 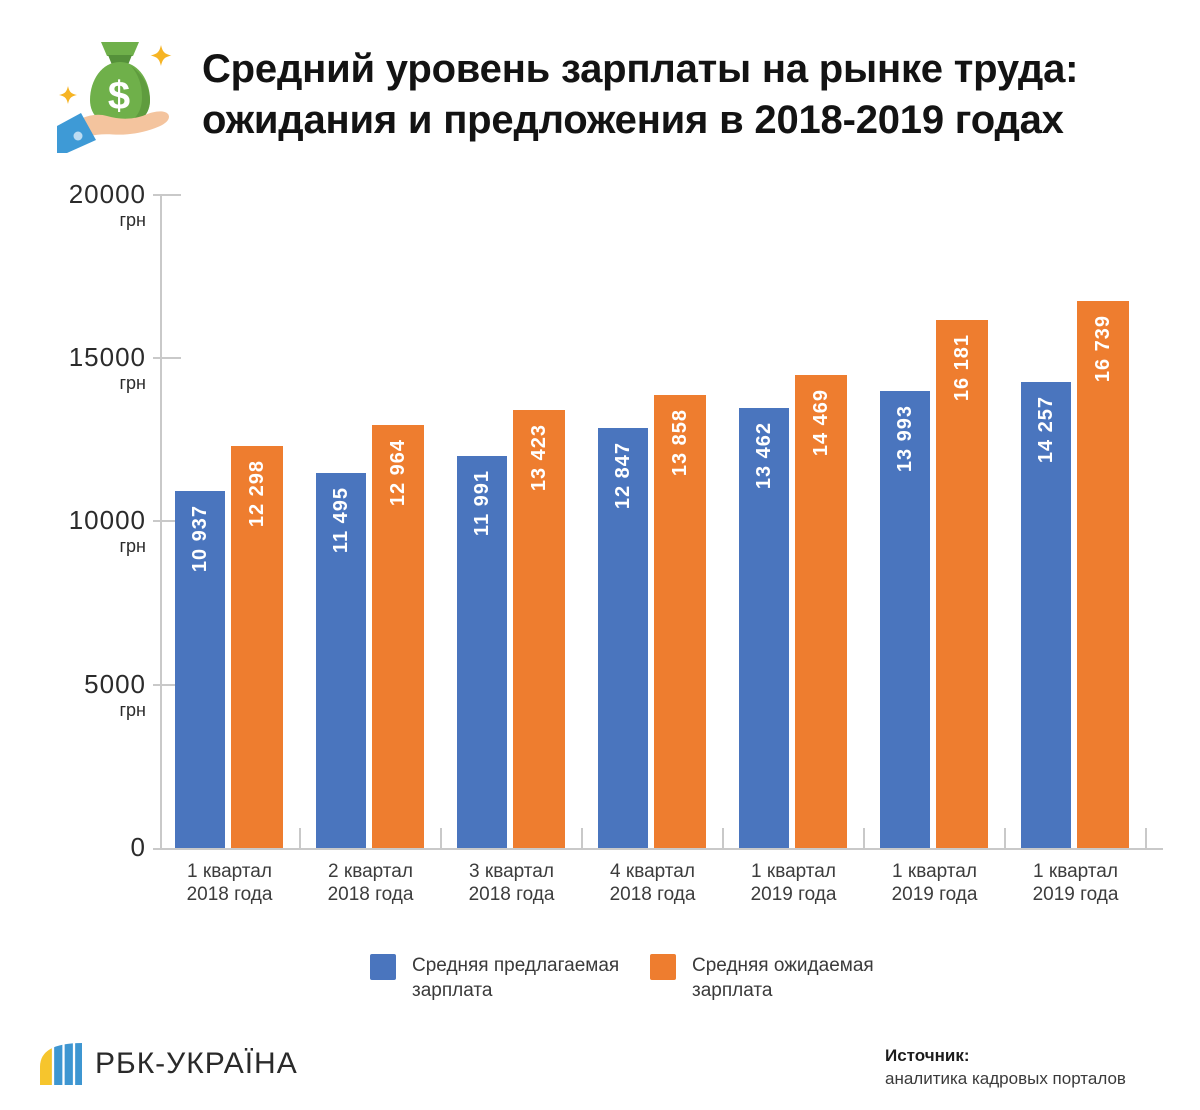 What do you see at coordinates (539, 458) in the screenshot?
I see `bar-value-label: 13 423` at bounding box center [539, 458].